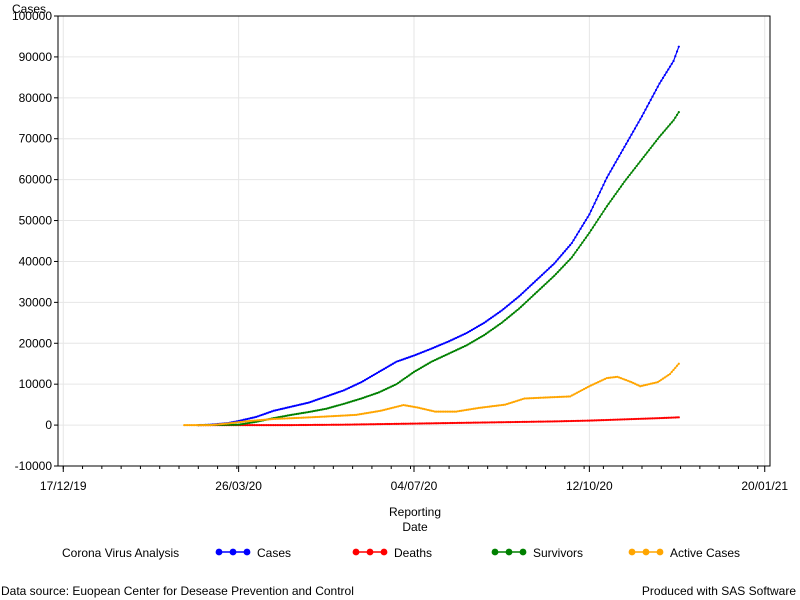 Image resolution: width=800 pixels, height=600 pixels. I want to click on footnote-produced-with: Produced with SAS Software, so click(718, 591).